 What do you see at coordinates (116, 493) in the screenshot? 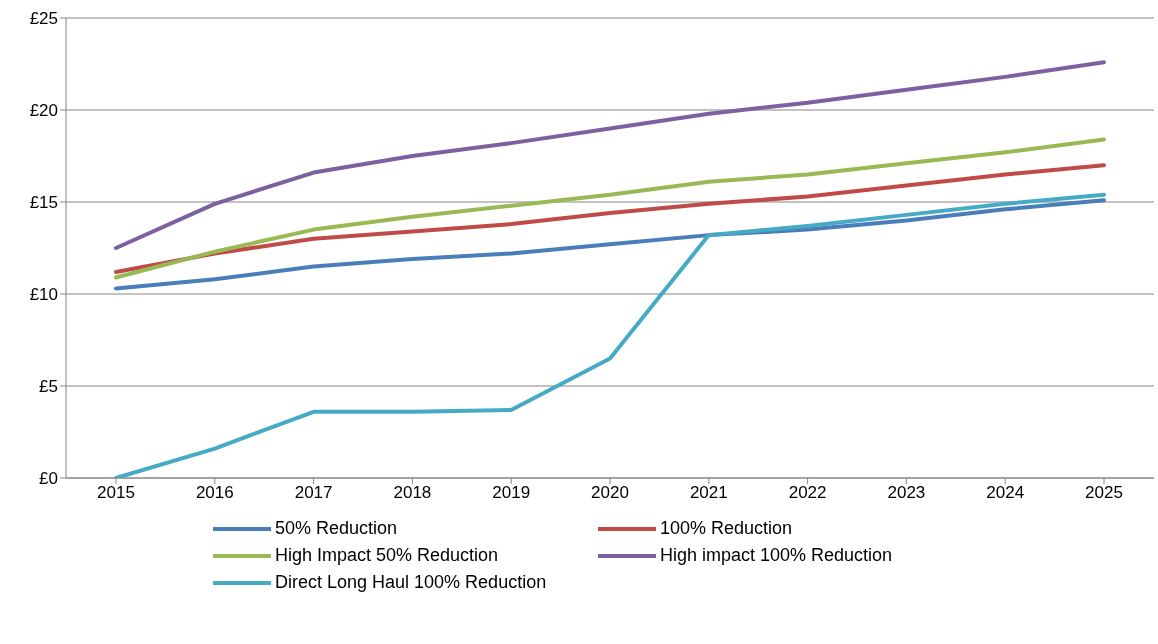
I see `x-tick-label: 2015` at bounding box center [116, 493].